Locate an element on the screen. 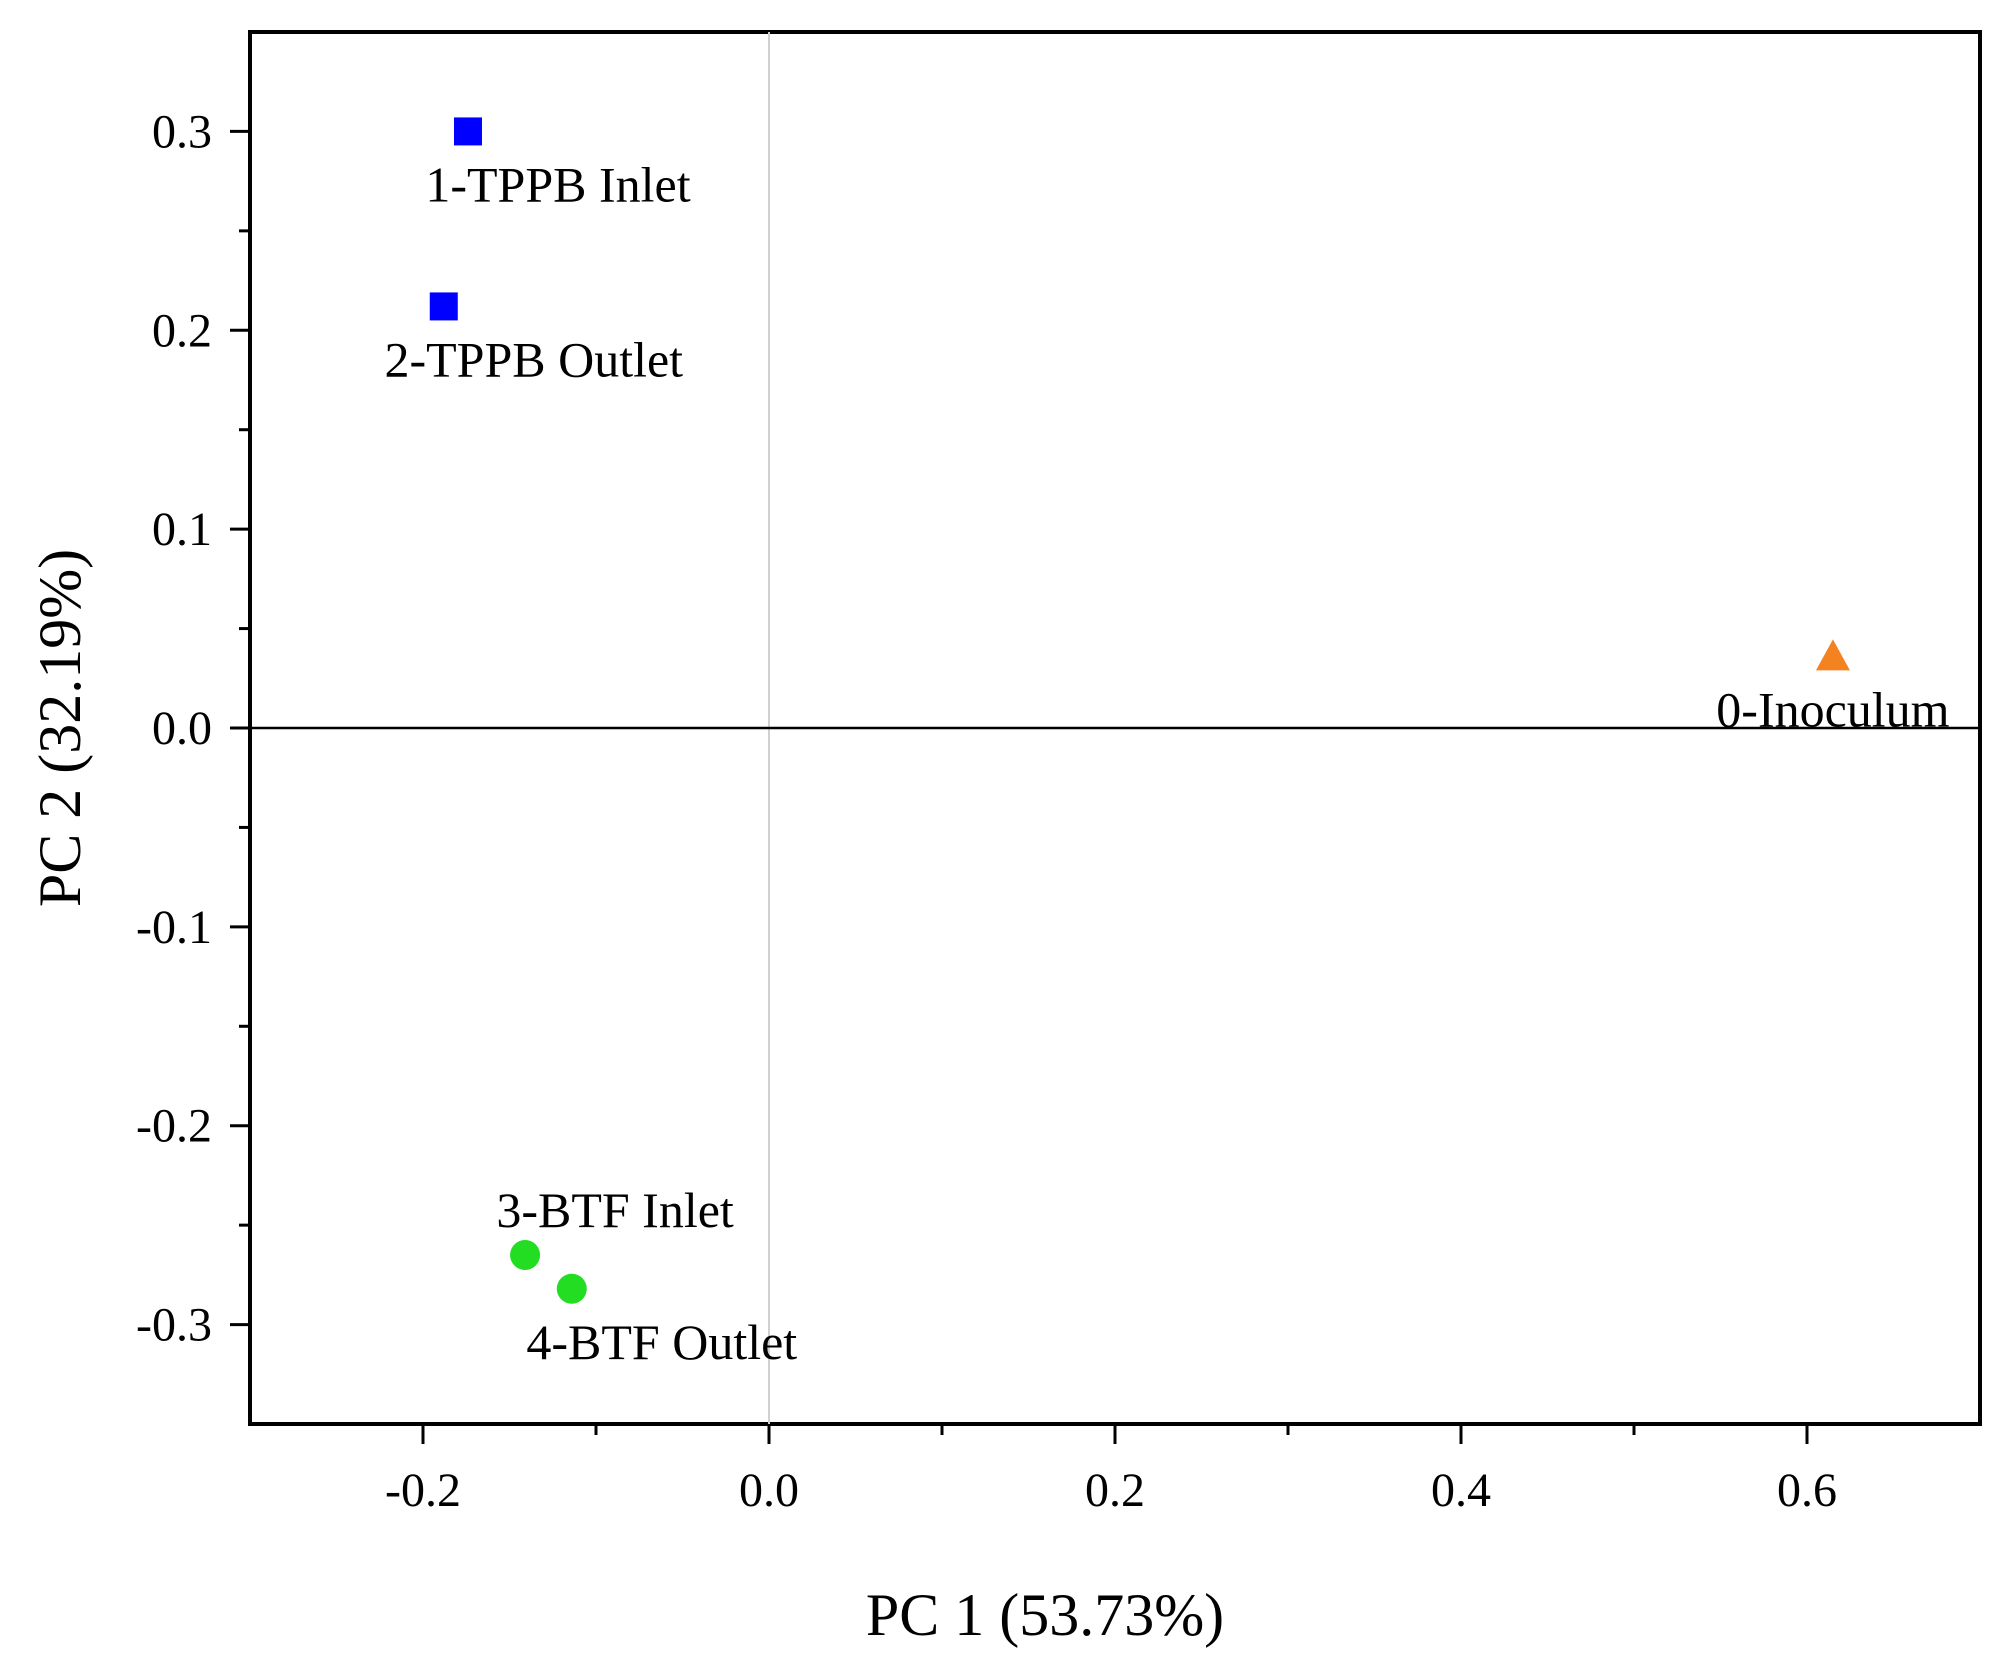 The image size is (2001, 1670). y-tick-label: 0.1 is located at coordinates (182, 529).